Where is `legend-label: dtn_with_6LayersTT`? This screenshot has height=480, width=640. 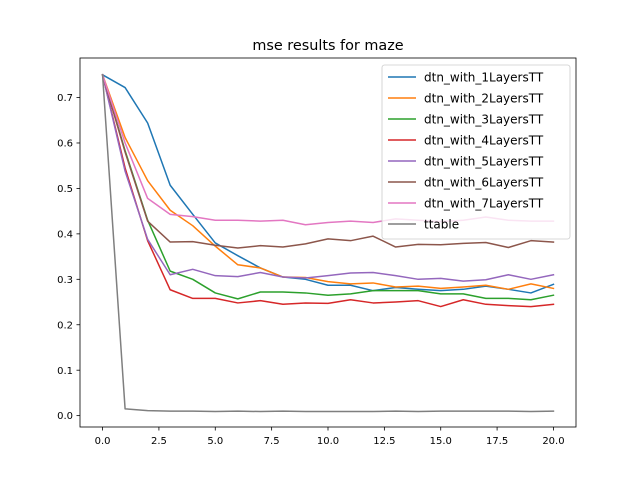
legend-label: dtn_with_6LayersTT is located at coordinates (484, 183).